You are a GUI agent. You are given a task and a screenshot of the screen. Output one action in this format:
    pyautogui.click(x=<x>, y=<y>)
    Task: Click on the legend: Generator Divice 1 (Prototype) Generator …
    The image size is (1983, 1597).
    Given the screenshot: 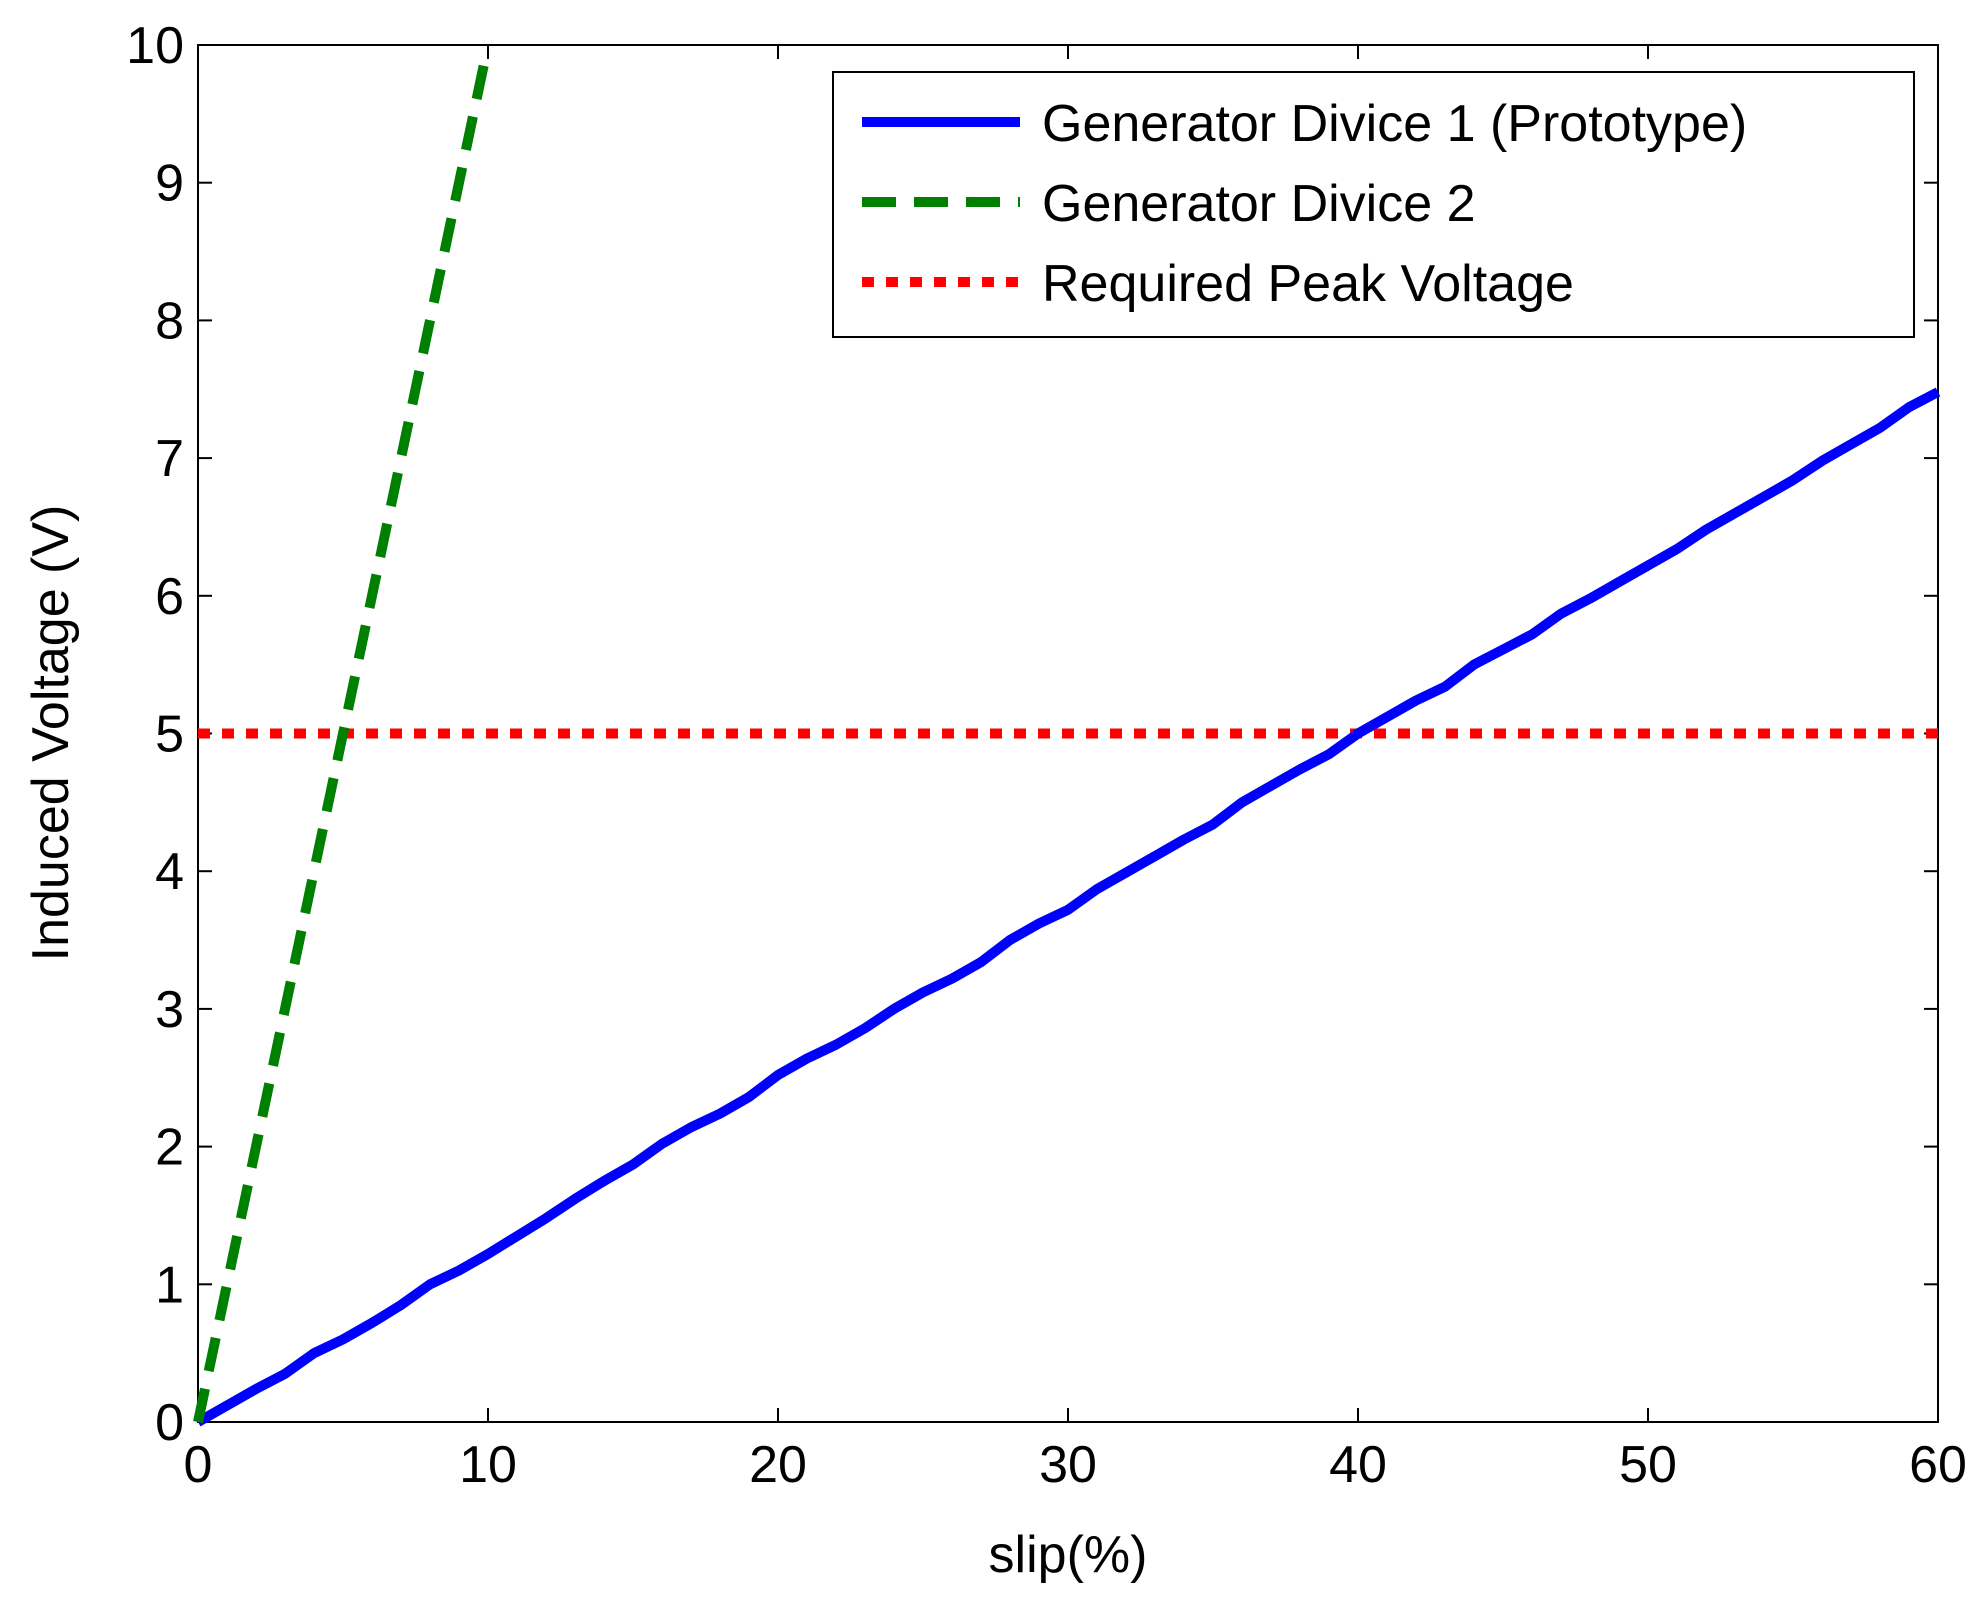 What is the action you would take?
    pyautogui.click(x=1373, y=204)
    